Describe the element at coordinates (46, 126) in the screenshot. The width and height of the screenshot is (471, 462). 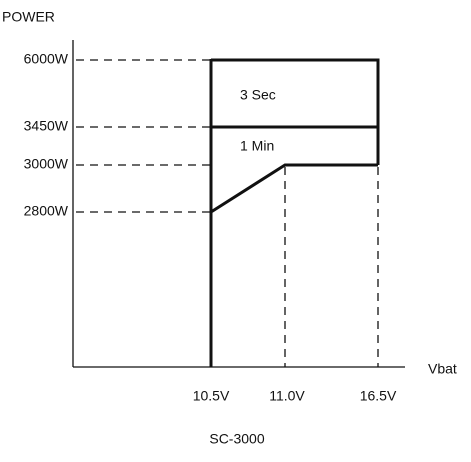
I see `y-label: 3450W` at that location.